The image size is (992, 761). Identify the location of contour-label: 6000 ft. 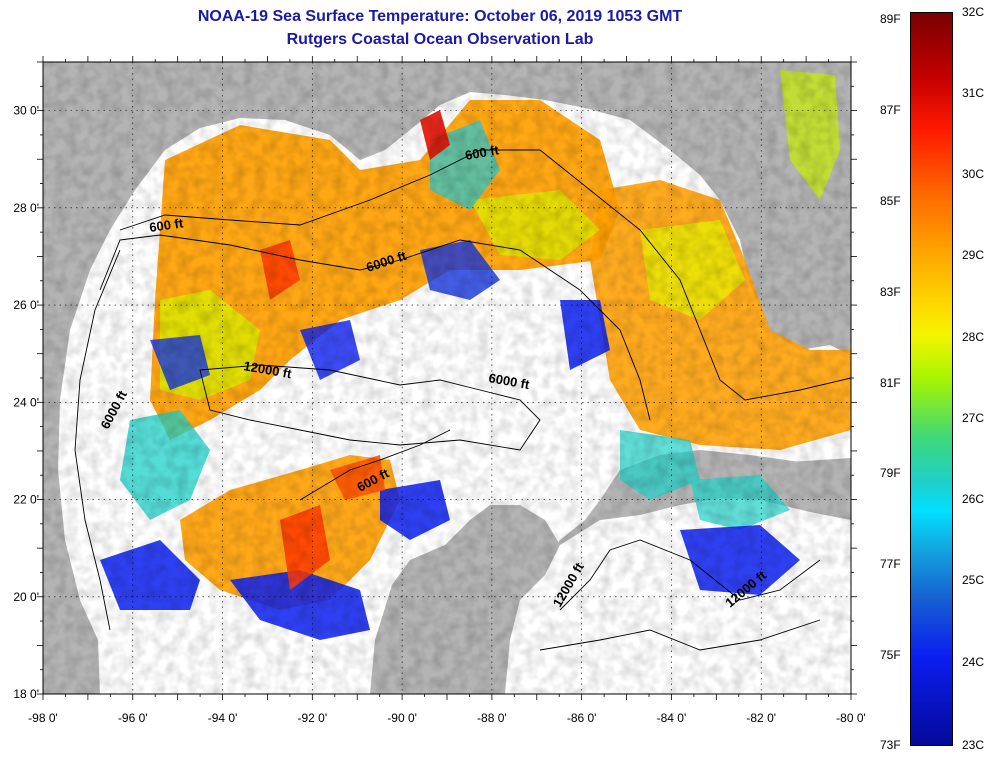
(509, 381).